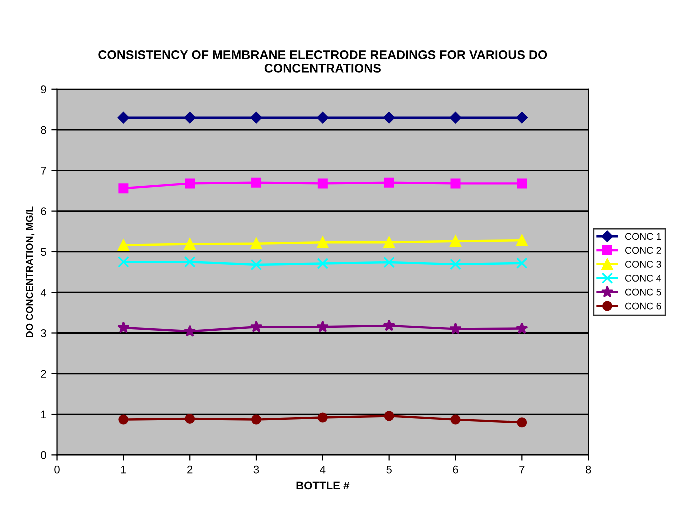 Image resolution: width=690 pixels, height=508 pixels. I want to click on legend-label: CONC 4, so click(643, 278).